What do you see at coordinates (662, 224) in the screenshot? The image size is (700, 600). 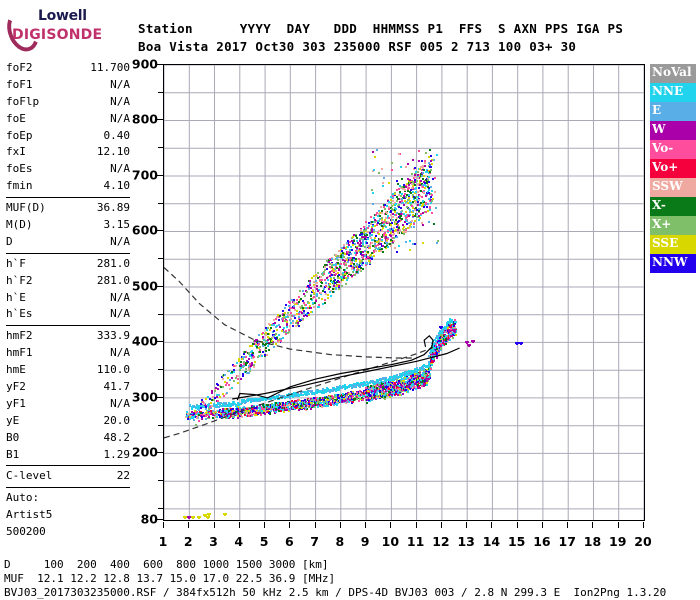 I see `legend-label: X+` at bounding box center [662, 224].